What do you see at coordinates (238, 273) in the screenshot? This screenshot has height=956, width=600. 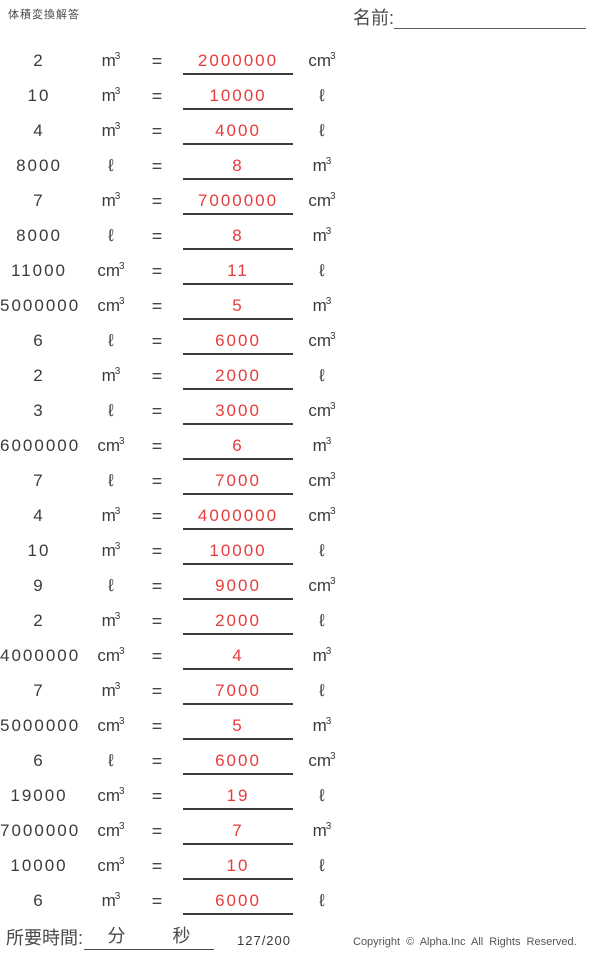 I see `problem-answer: 11` at bounding box center [238, 273].